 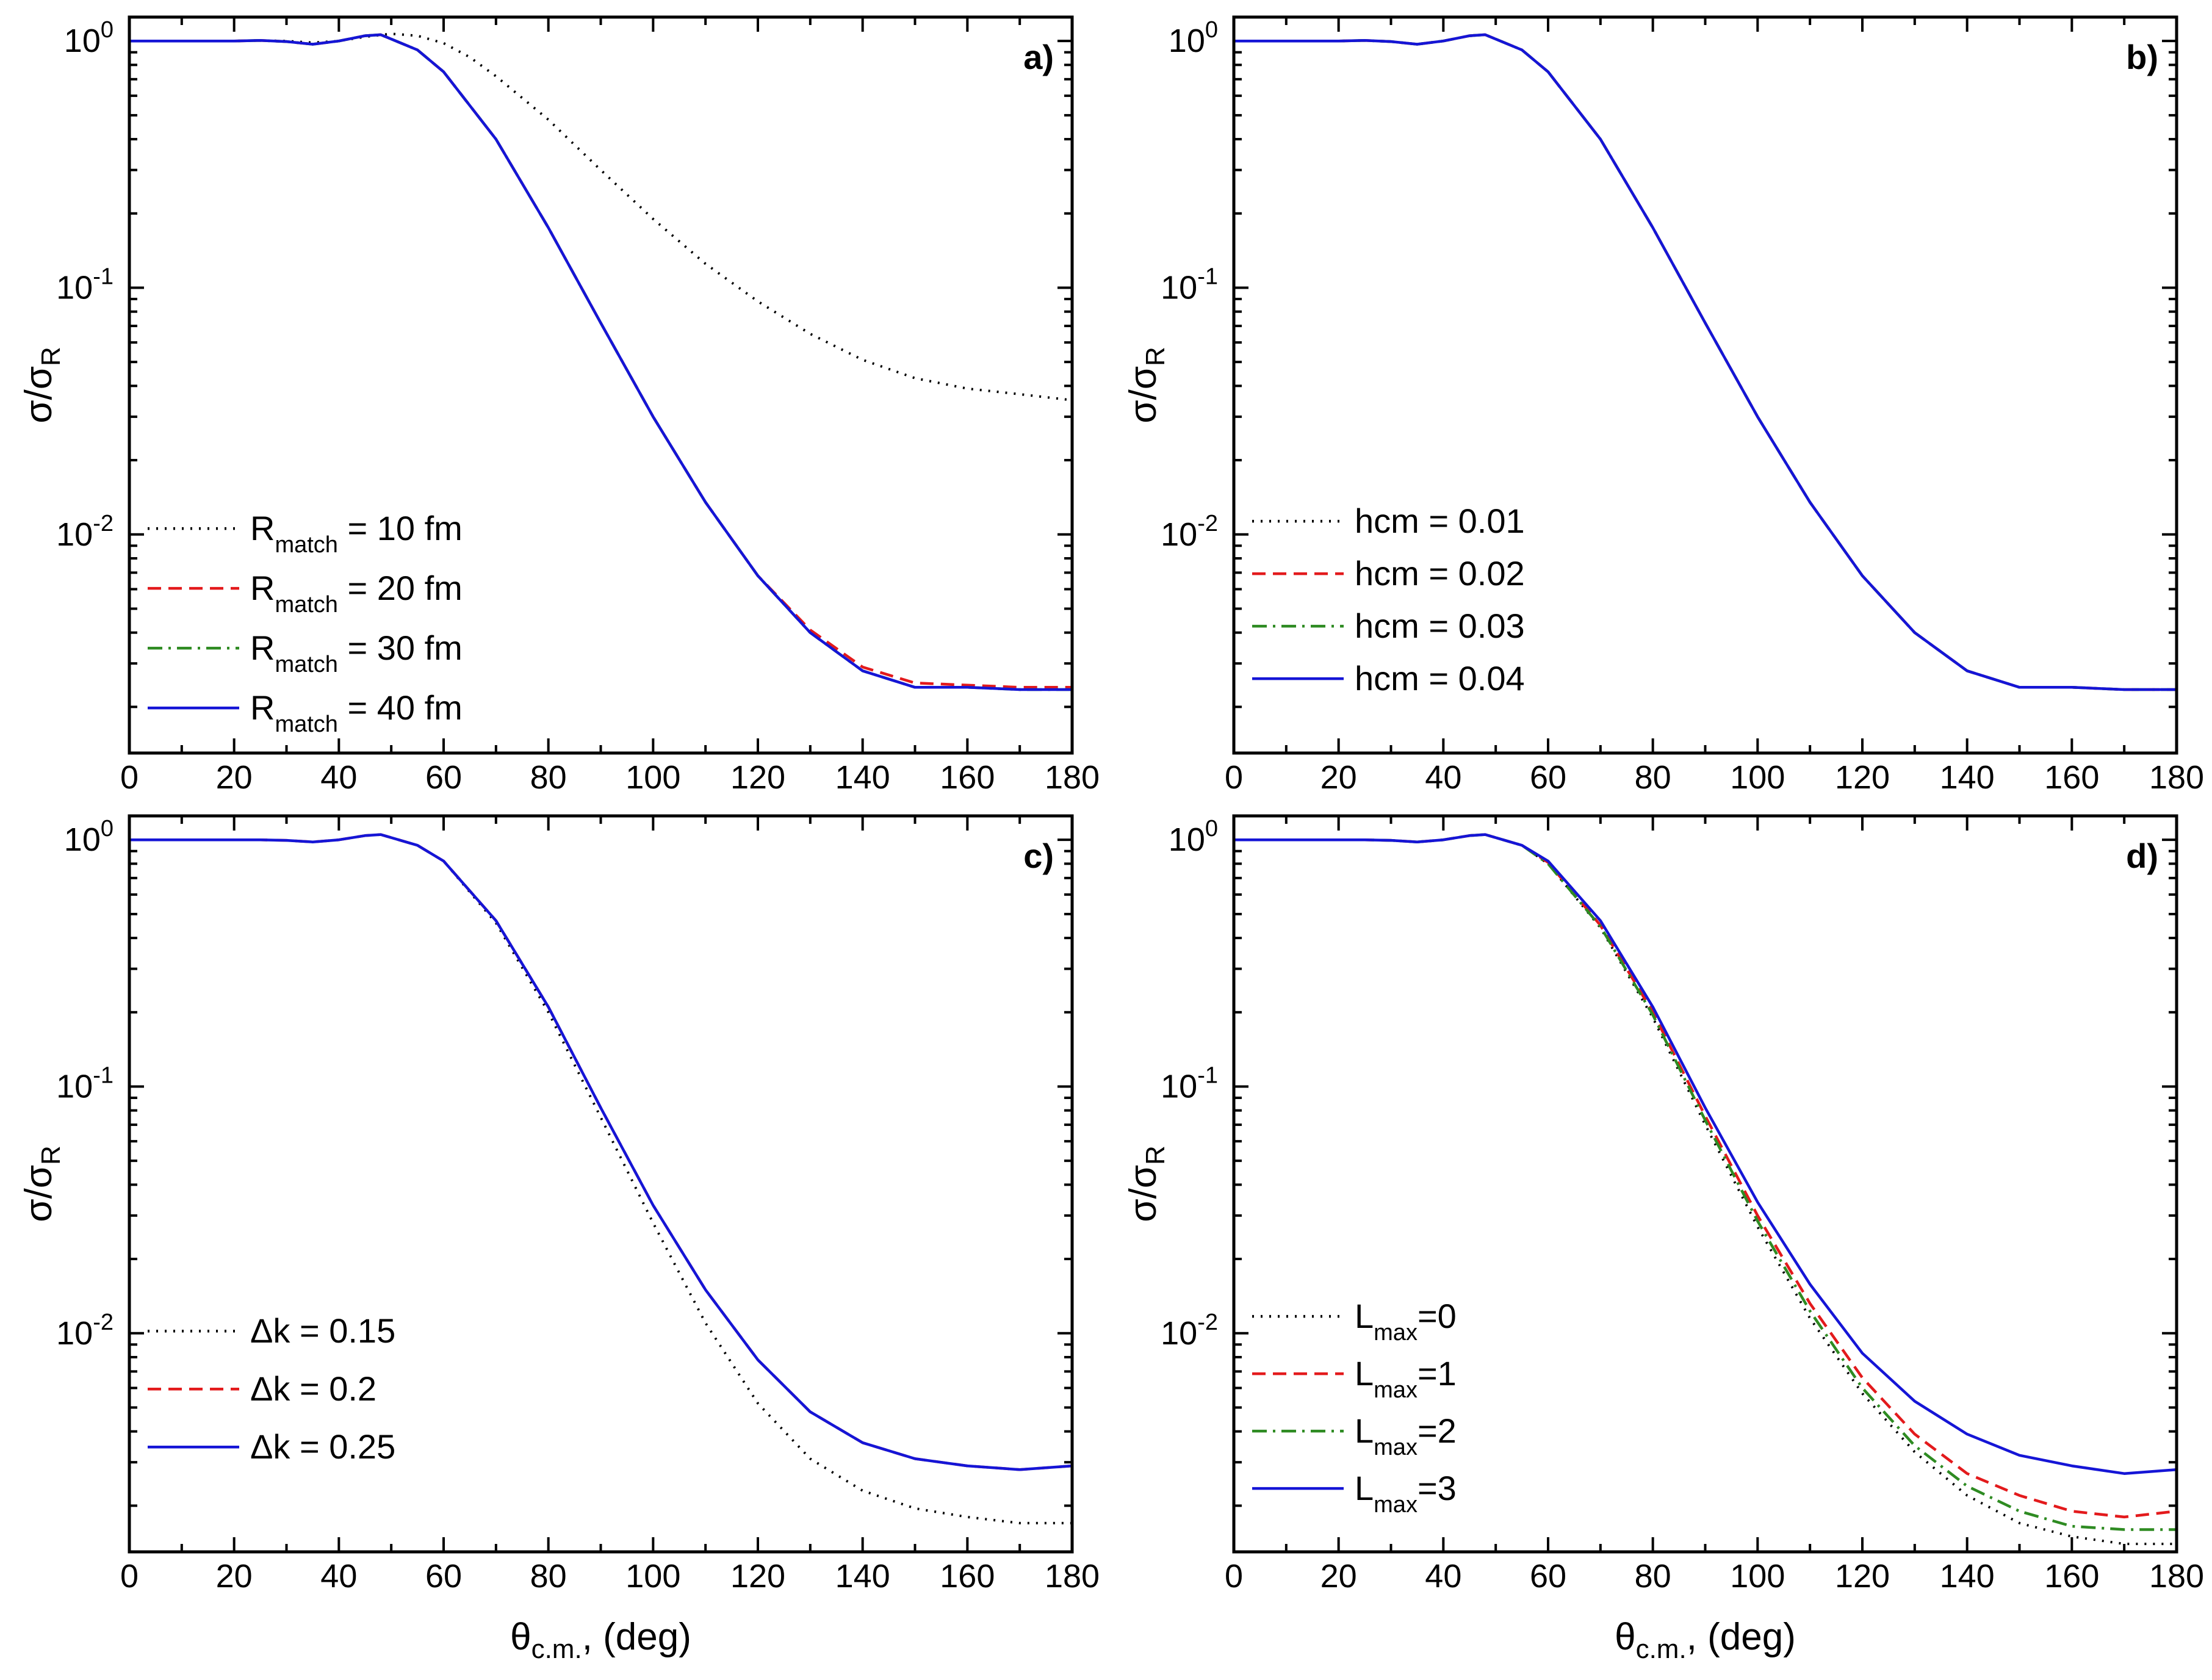 I want to click on legend-label: hcm = 0.03, so click(x=1440, y=626).